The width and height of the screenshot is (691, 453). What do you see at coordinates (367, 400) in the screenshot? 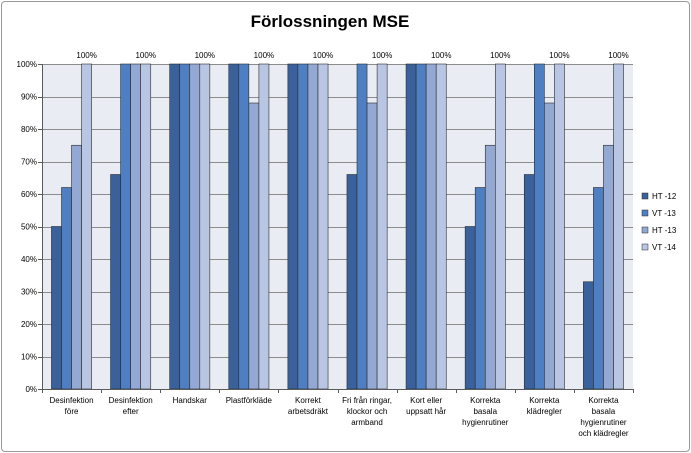
I see `category-label: Fri från ringar,` at bounding box center [367, 400].